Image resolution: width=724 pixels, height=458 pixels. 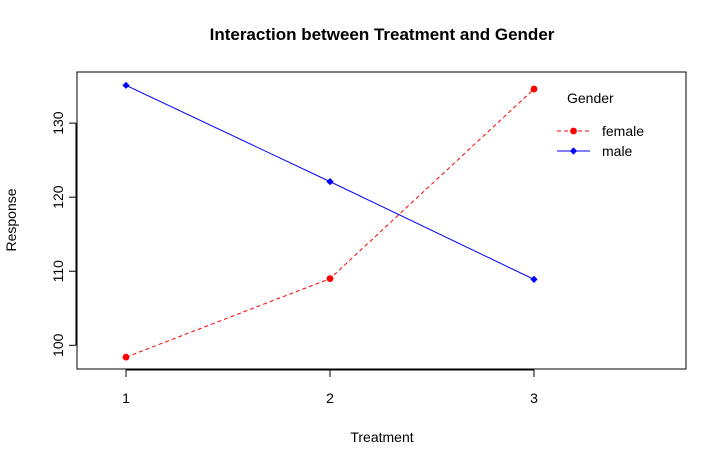 I want to click on legend-label: female, so click(x=623, y=131).